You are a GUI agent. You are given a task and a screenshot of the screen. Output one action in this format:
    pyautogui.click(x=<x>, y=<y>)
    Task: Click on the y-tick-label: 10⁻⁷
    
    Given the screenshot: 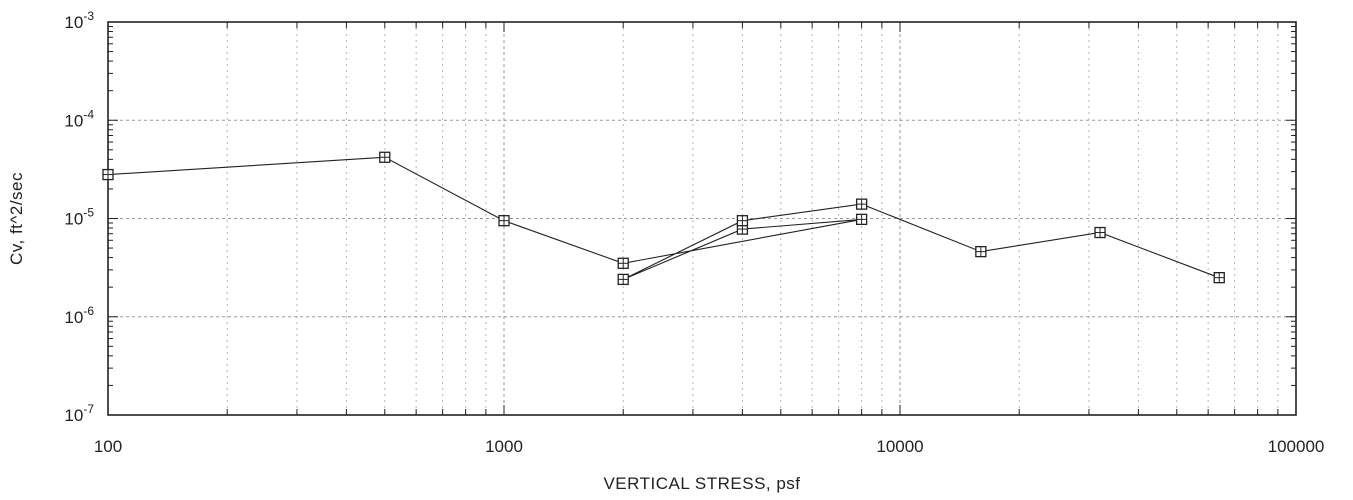 What is the action you would take?
    pyautogui.click(x=79, y=413)
    